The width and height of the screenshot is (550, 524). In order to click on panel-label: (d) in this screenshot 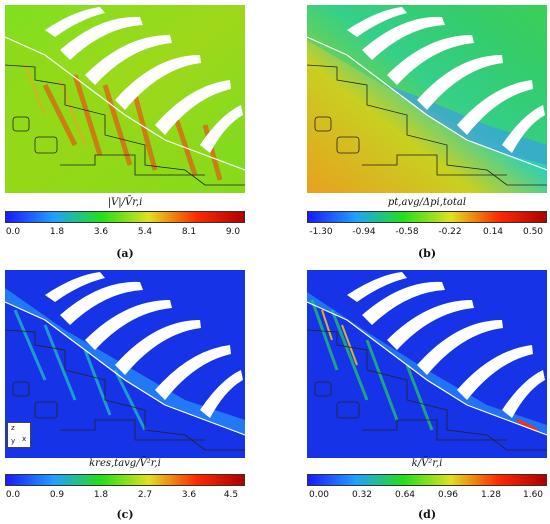, I will do `click(427, 514)`.